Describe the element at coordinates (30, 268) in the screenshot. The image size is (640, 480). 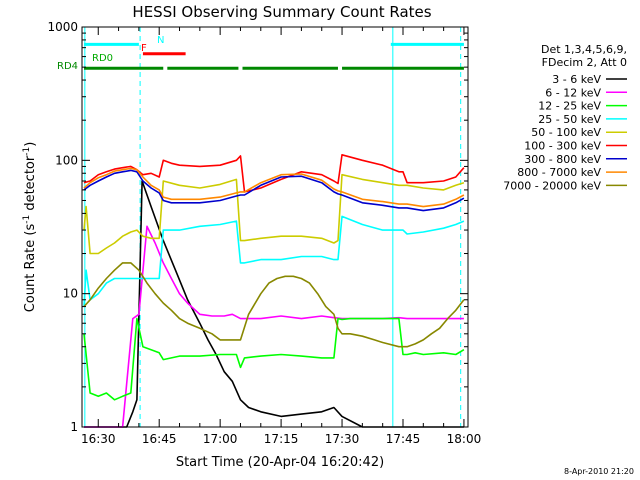
I see `y-axis-label-main: Count Rate (s` at that location.